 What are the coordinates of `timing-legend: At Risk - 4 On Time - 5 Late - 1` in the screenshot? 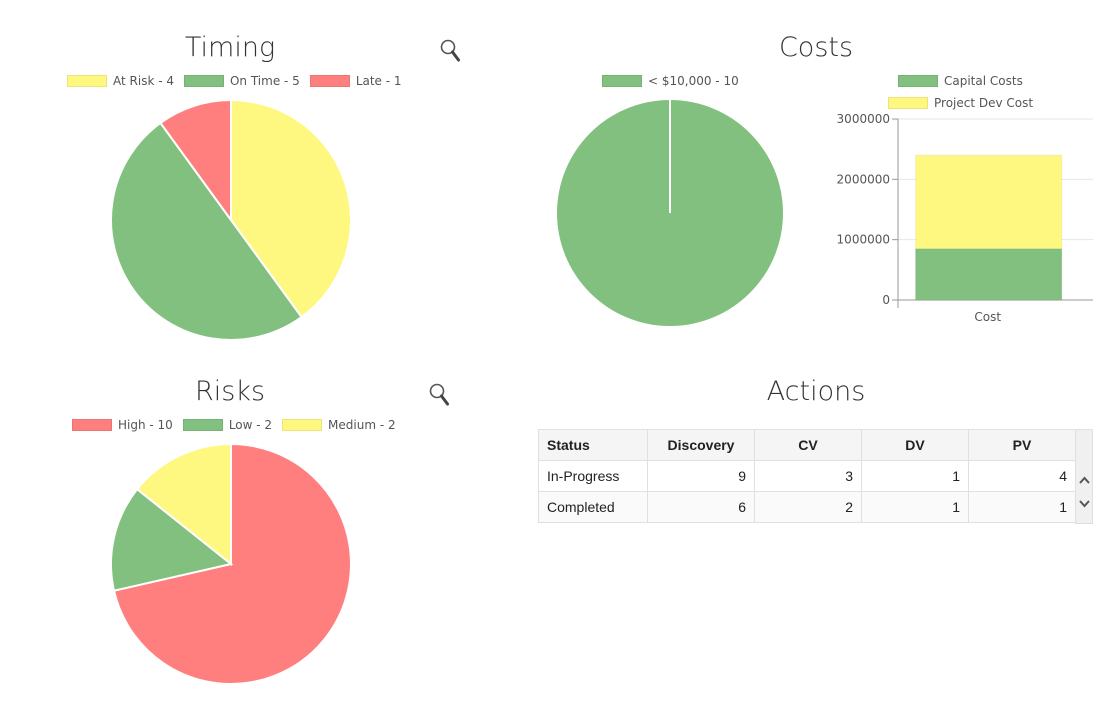 It's located at (239, 81).